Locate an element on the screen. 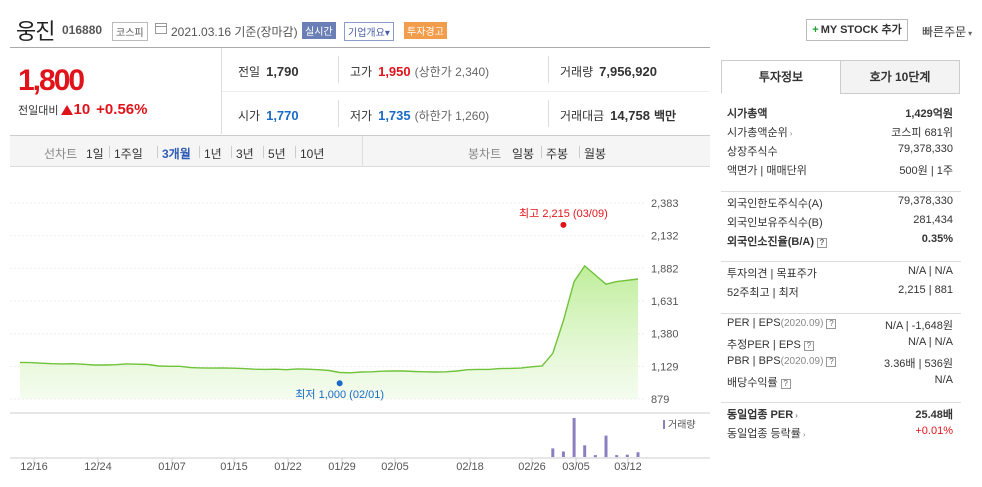  info-value: 2,215 | 881 is located at coordinates (925, 290).